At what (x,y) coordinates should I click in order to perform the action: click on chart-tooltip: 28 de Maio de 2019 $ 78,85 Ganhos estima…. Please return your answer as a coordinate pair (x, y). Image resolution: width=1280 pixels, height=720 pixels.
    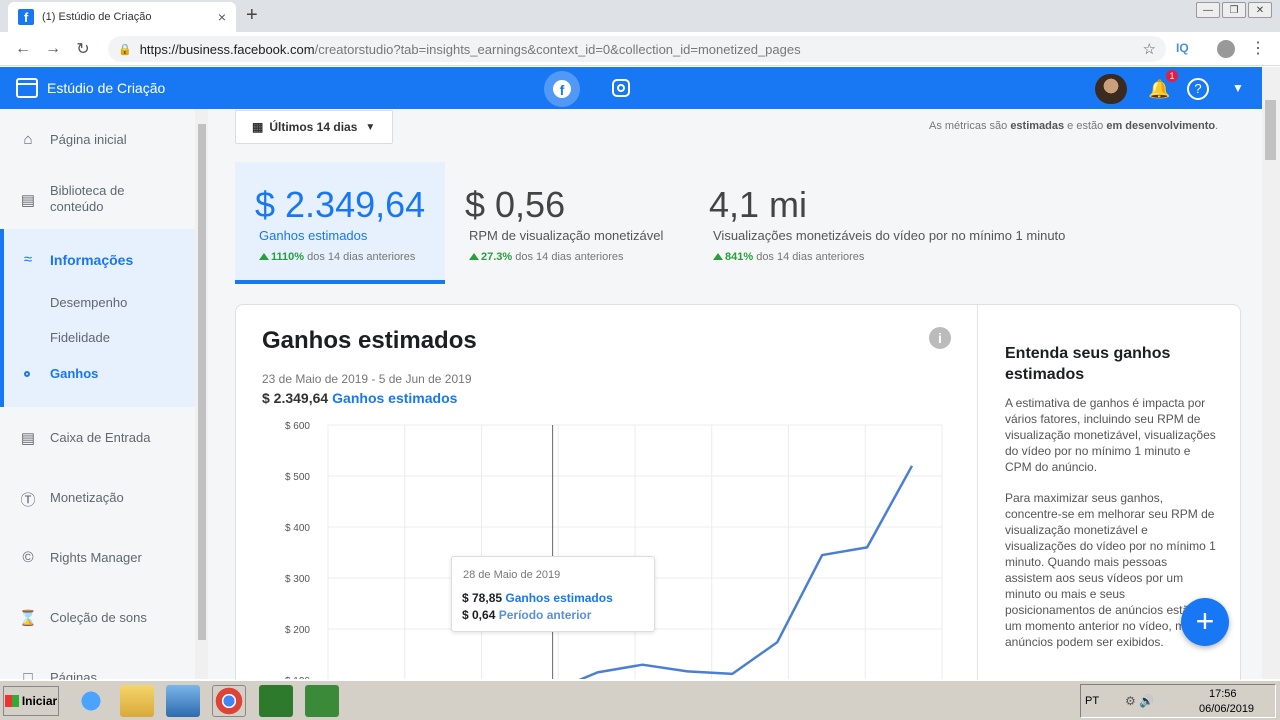
    Looking at the image, I should click on (553, 594).